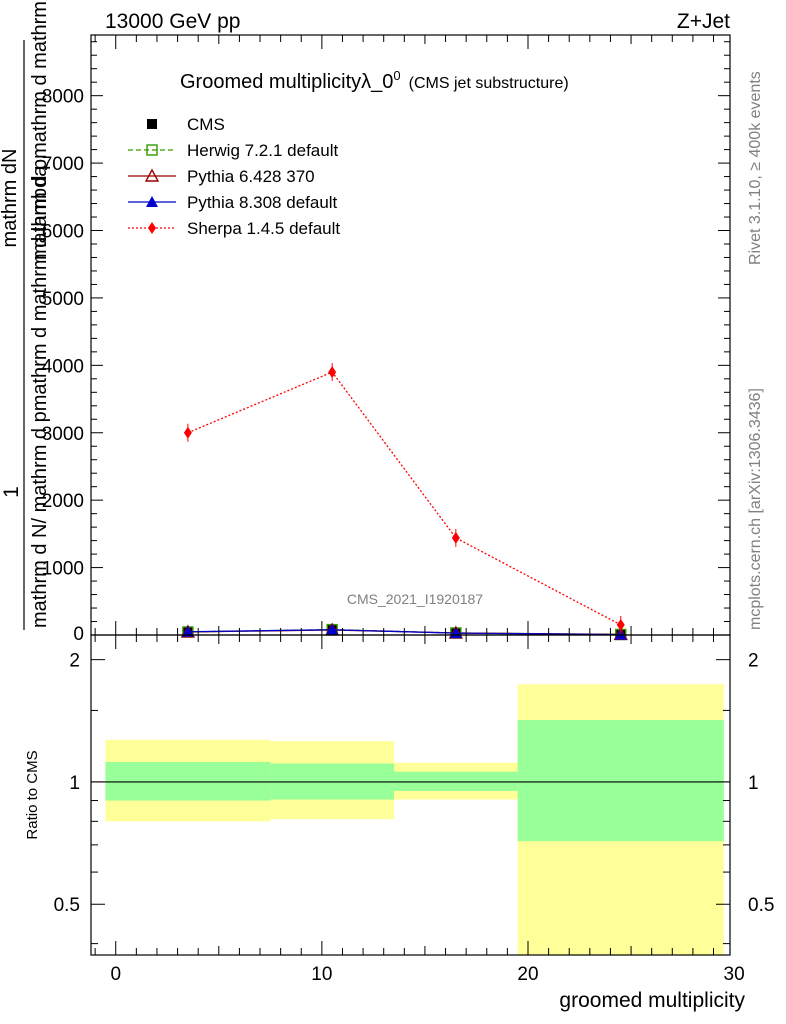  I want to click on main-y-tick-label: 5000, so click(63, 299).